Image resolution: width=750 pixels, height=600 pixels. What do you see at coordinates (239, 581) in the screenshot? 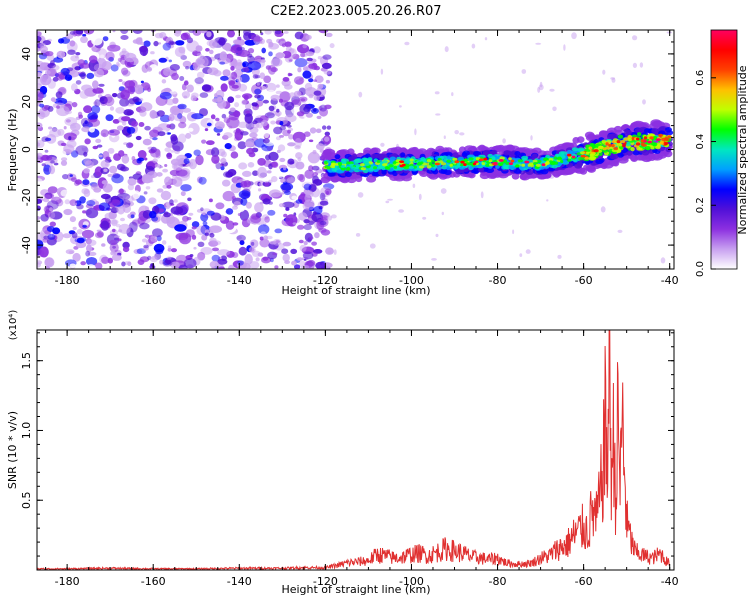
I see `x-tick-label: -140` at bounding box center [239, 581].